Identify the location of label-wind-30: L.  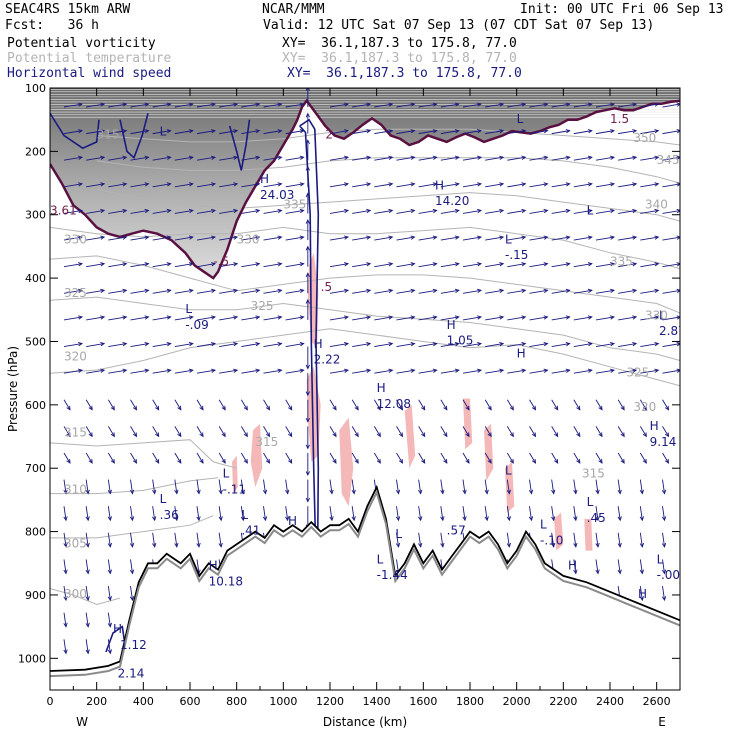
(508, 471).